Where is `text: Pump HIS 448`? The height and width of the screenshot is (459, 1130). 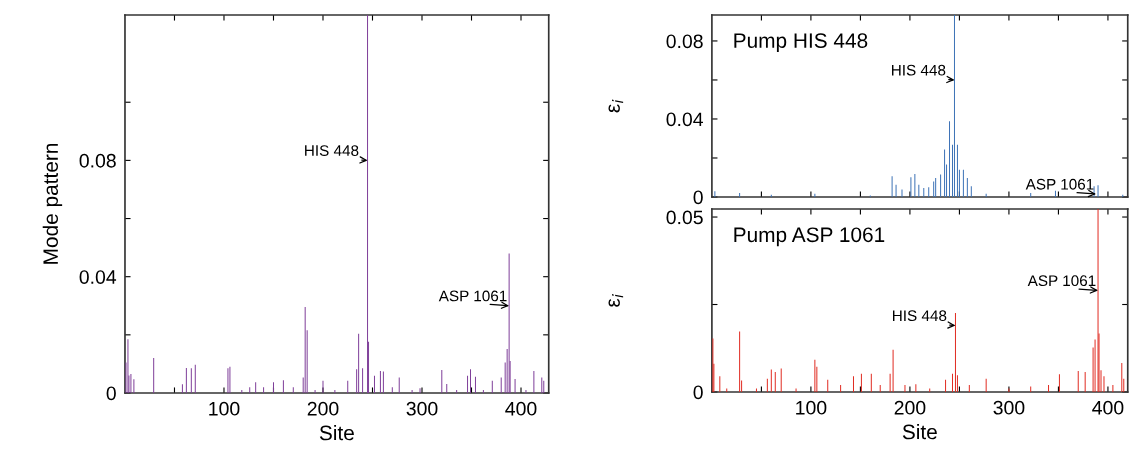
text: Pump HIS 448 is located at coordinates (801, 43).